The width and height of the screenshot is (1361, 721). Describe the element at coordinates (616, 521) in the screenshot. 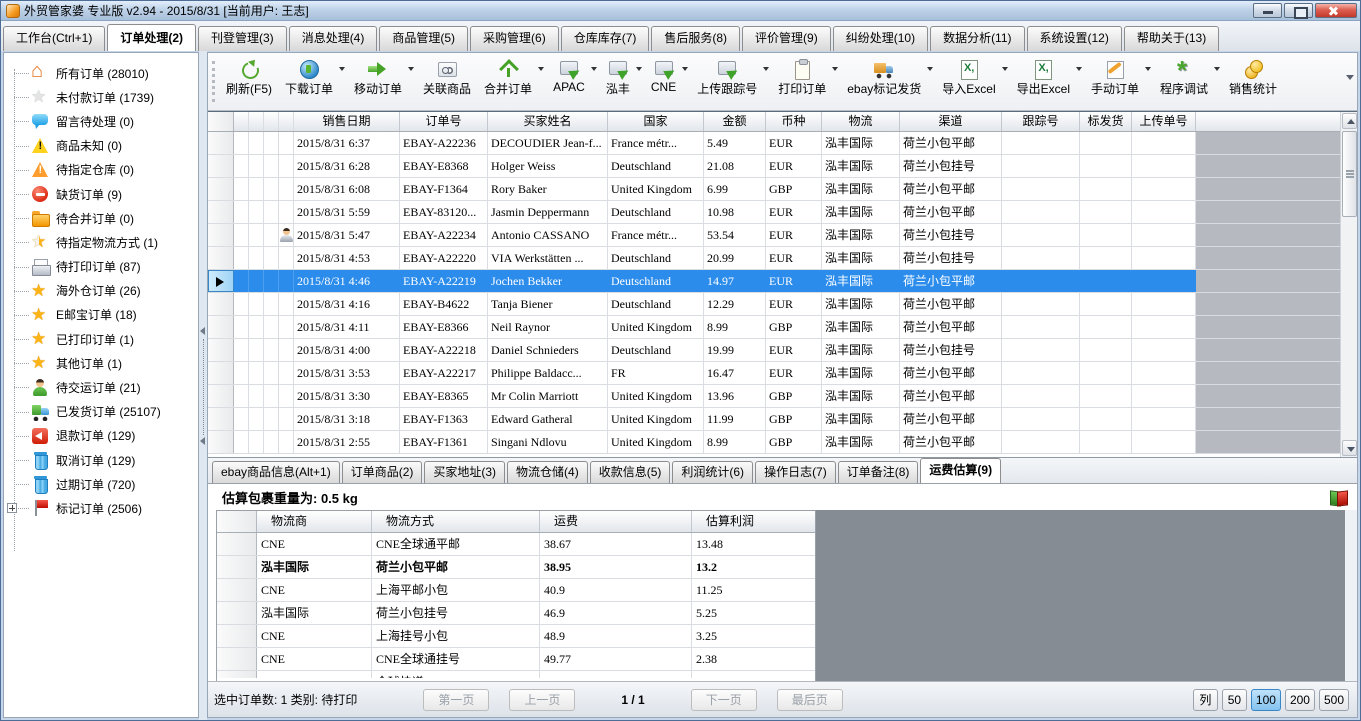

I see `column-header: 运费` at that location.